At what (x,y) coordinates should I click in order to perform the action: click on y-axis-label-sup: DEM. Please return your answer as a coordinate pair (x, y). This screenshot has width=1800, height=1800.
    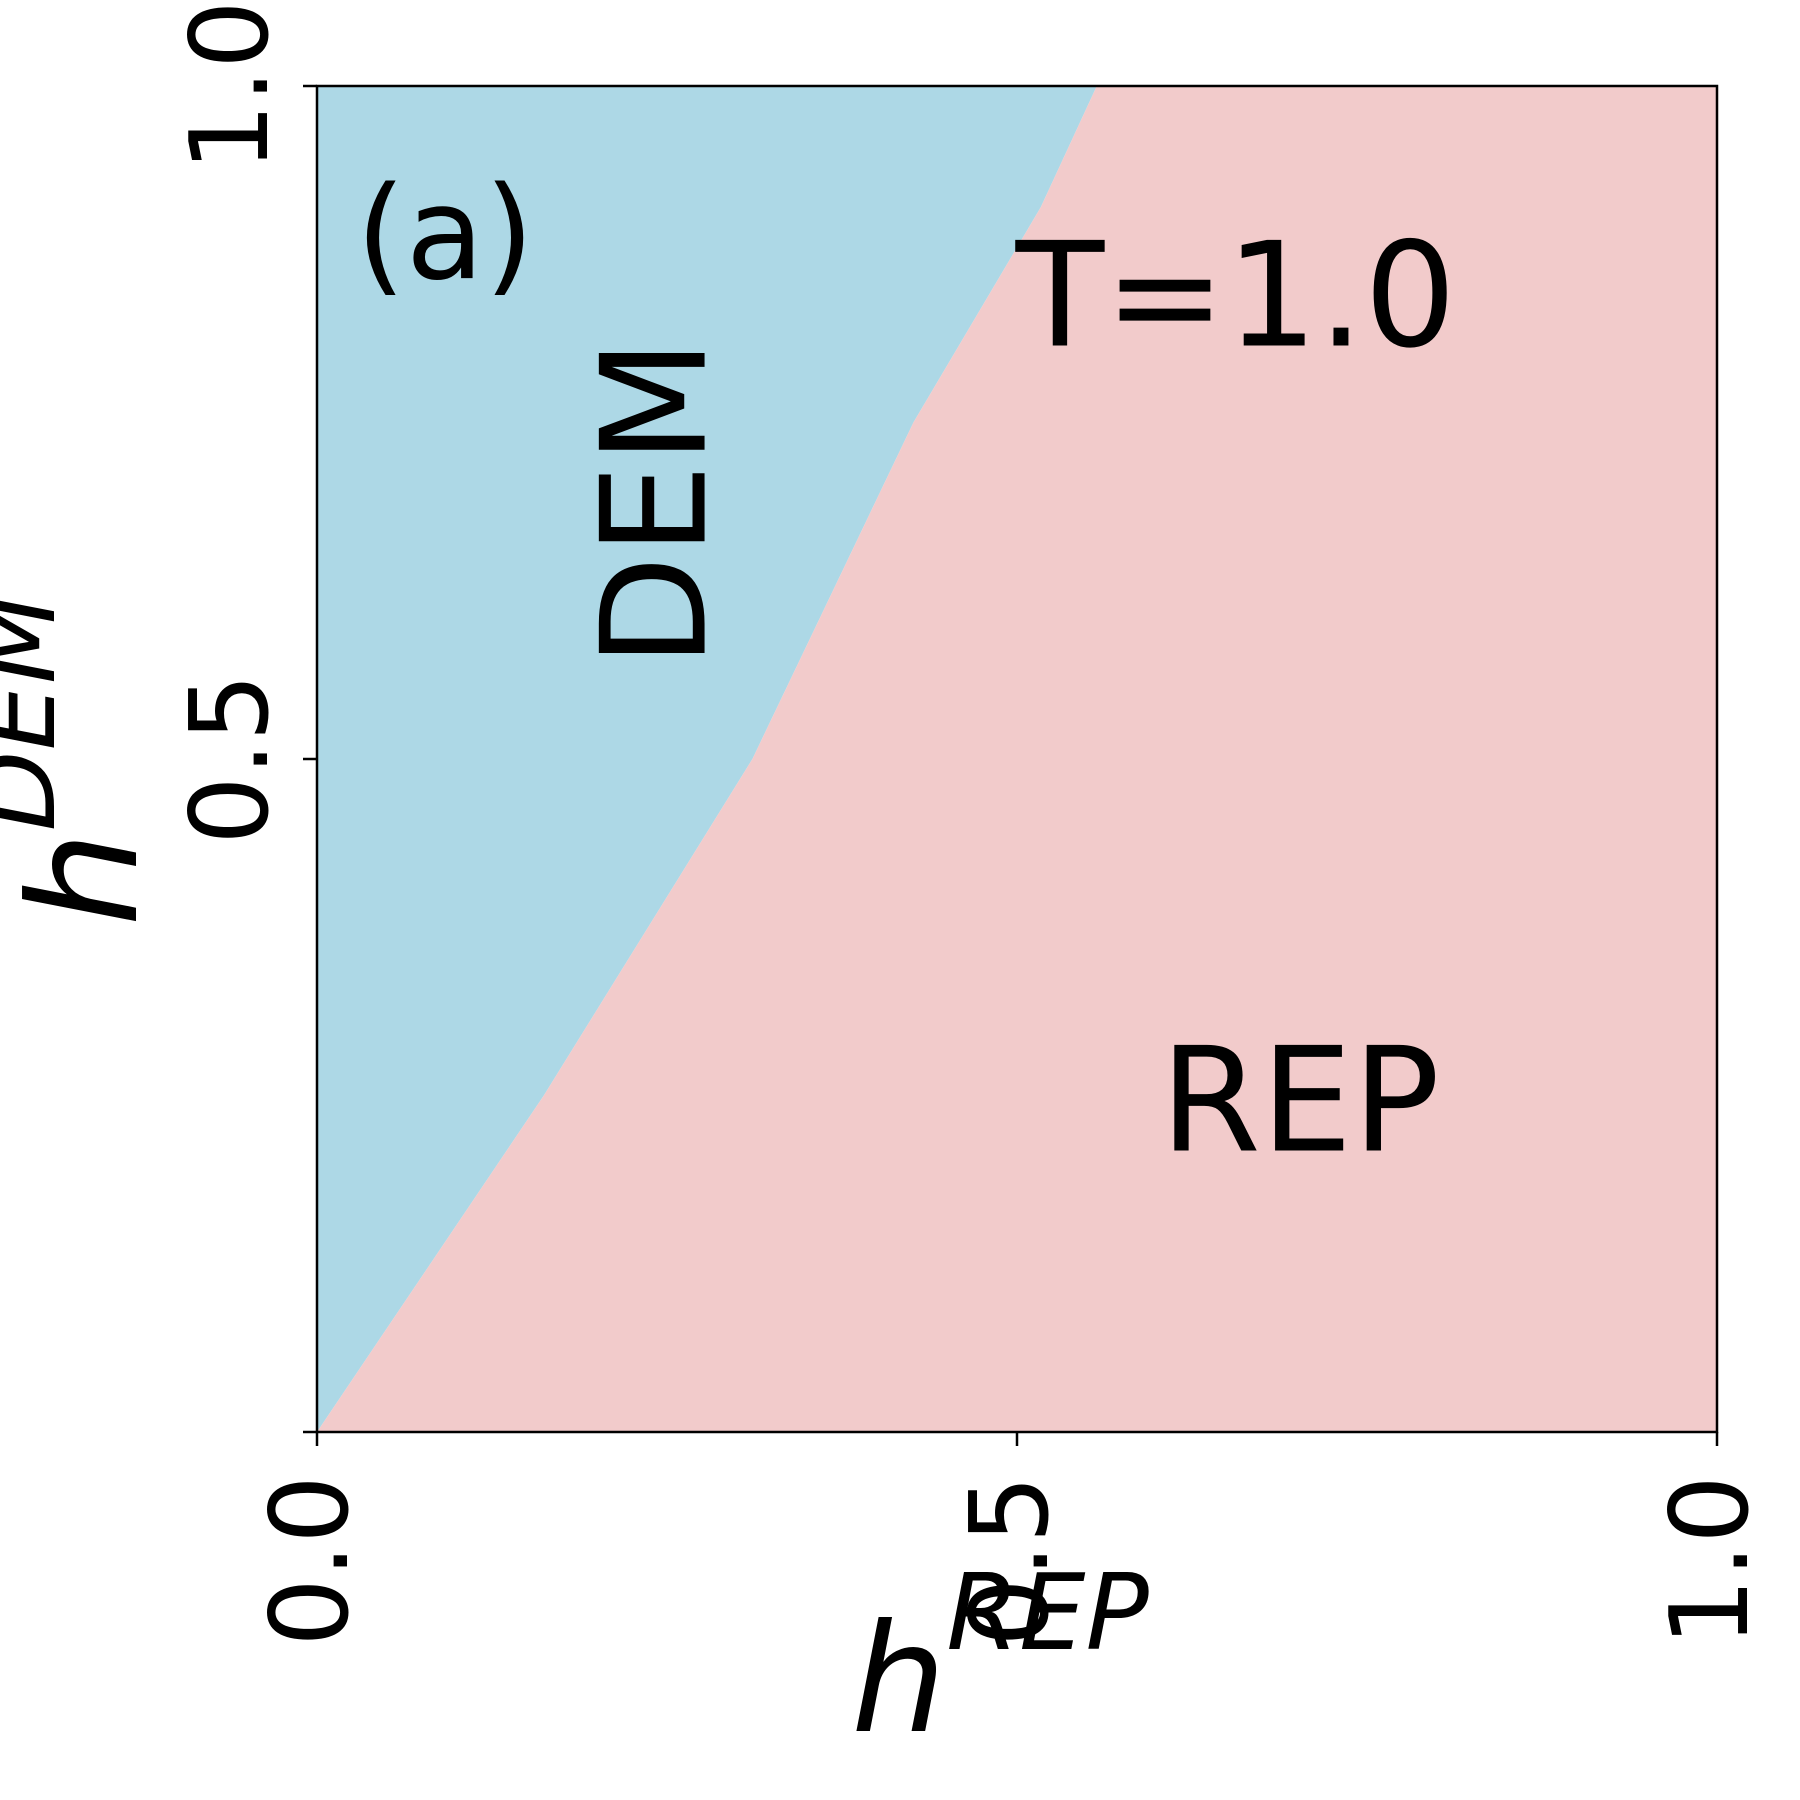
    Looking at the image, I should click on (39, 713).